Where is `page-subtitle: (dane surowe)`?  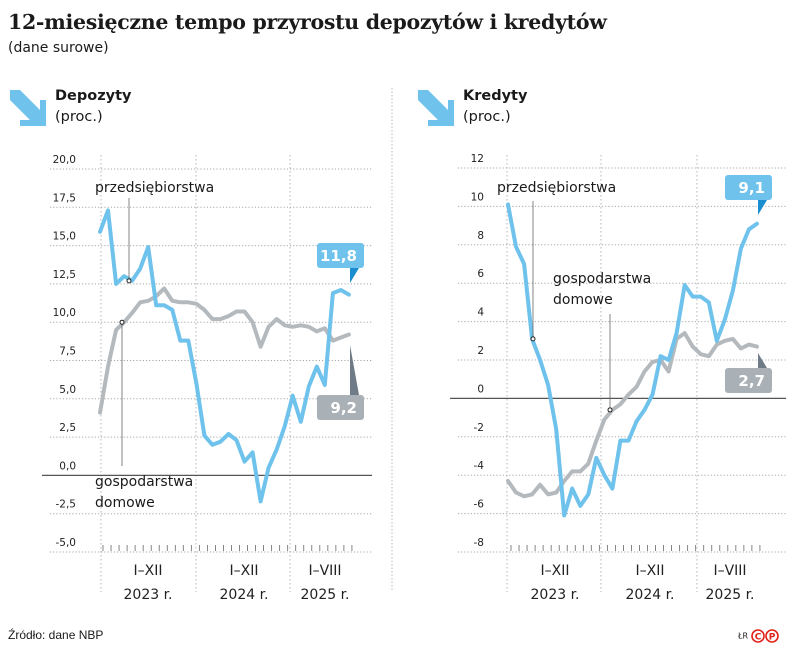
page-subtitle: (dane surowe) is located at coordinates (58, 48).